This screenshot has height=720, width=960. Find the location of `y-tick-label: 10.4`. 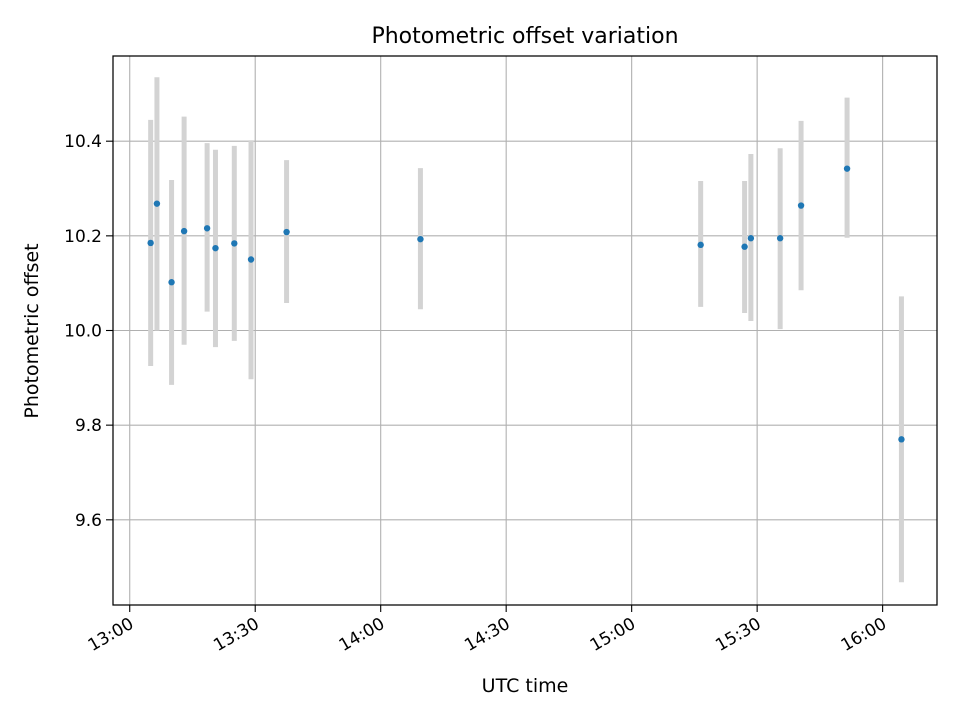

y-tick-label: 10.4 is located at coordinates (83, 142).